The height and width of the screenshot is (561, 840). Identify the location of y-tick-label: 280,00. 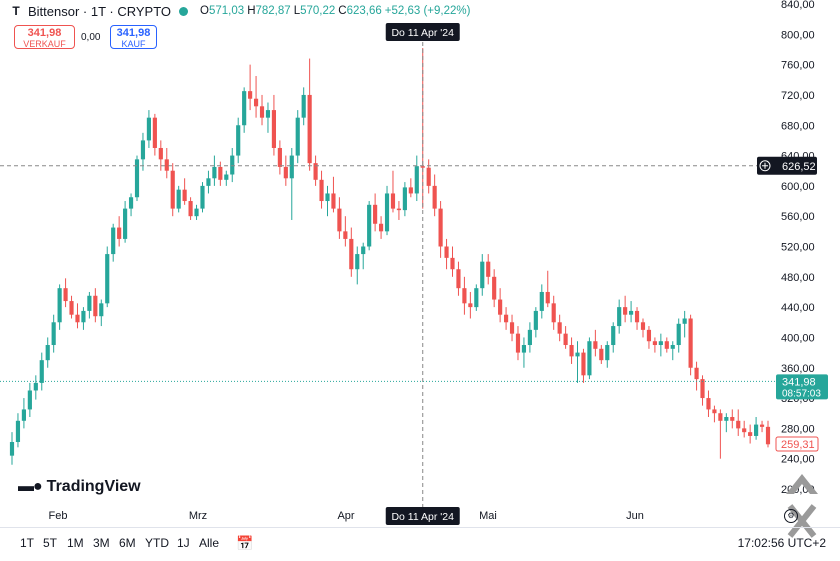
(798, 429).